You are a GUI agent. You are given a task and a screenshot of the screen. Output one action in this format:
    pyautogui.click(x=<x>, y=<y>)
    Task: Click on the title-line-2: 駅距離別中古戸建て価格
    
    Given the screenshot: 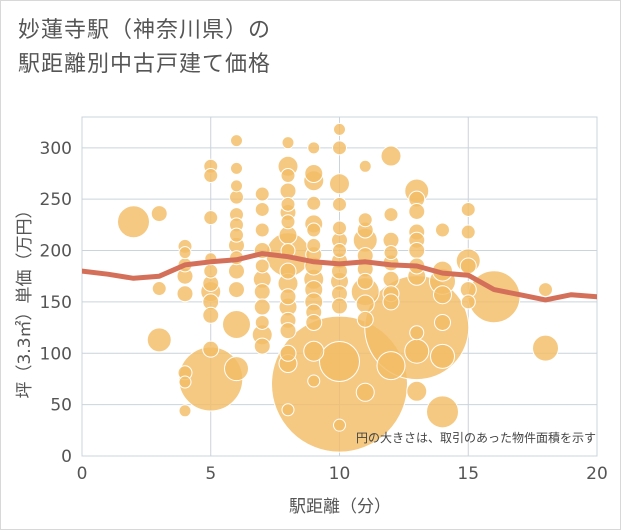 What is the action you would take?
    pyautogui.click(x=145, y=64)
    